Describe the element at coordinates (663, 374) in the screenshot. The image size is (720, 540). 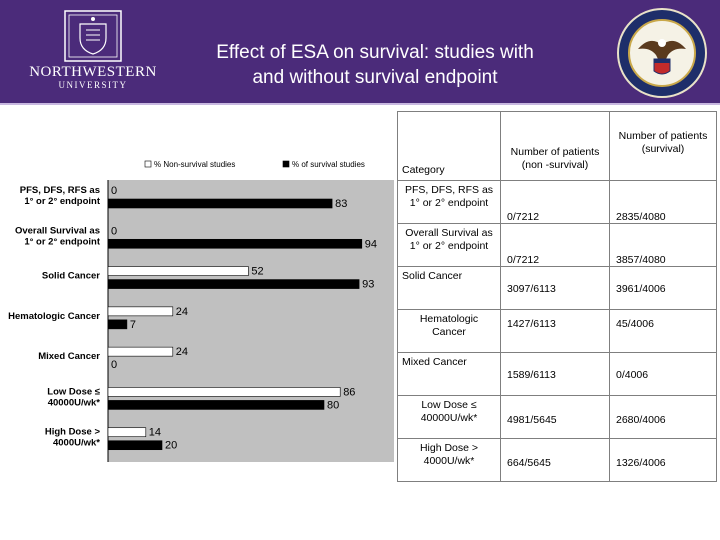
I see `table-cell-survival: 0/4006` at that location.